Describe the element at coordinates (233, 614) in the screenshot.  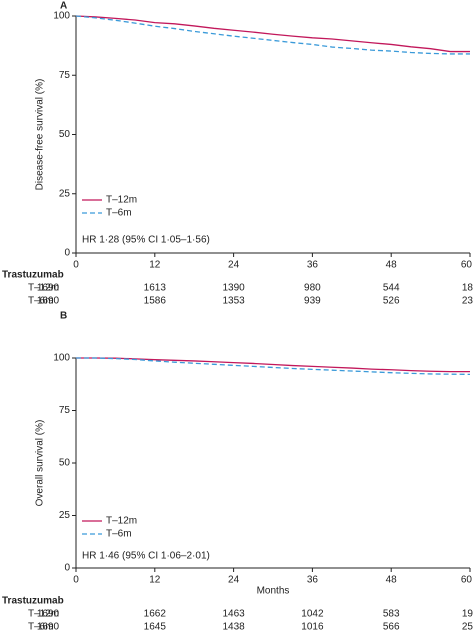
I see `risk-count: 1463` at that location.